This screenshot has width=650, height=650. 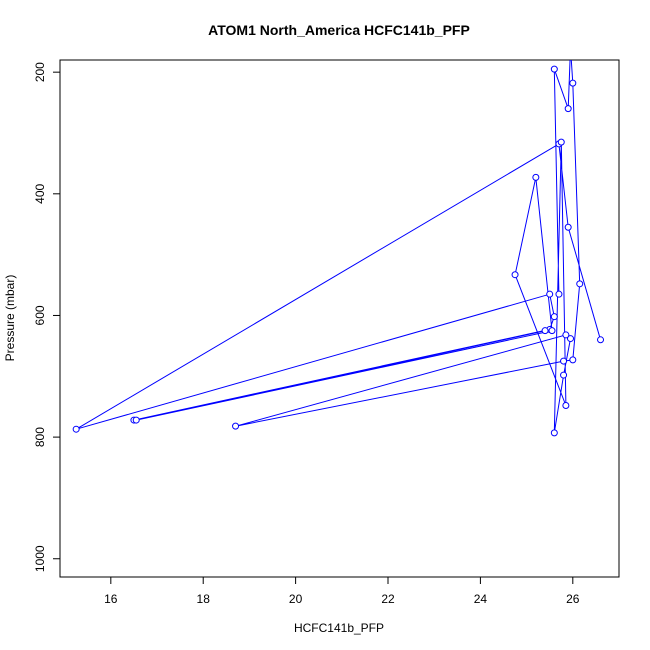 What do you see at coordinates (388, 599) in the screenshot?
I see `x-tick-label: 22` at bounding box center [388, 599].